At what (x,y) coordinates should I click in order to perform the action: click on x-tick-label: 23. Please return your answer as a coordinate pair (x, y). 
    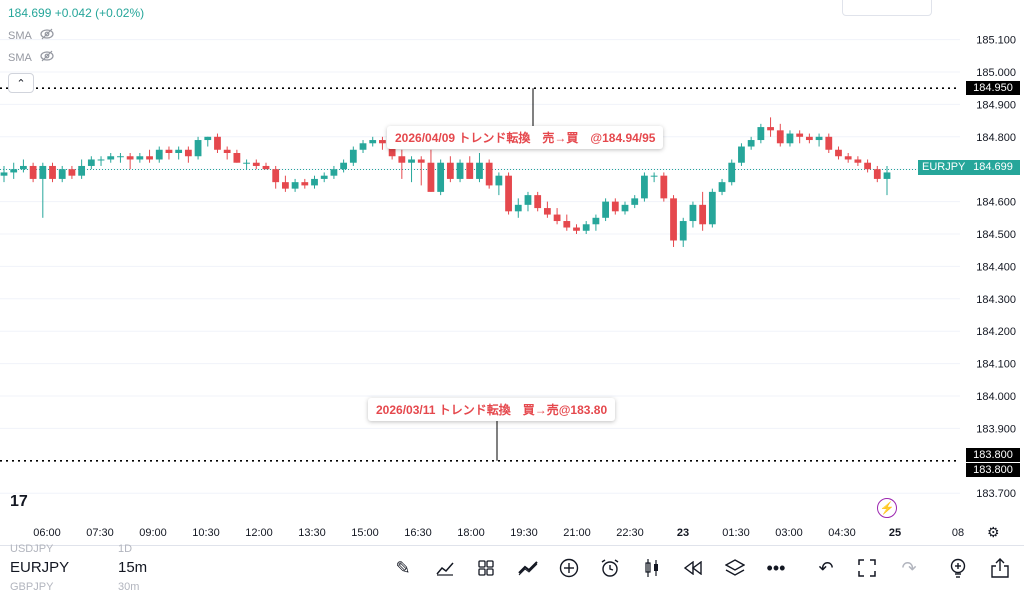
    Looking at the image, I should click on (683, 533).